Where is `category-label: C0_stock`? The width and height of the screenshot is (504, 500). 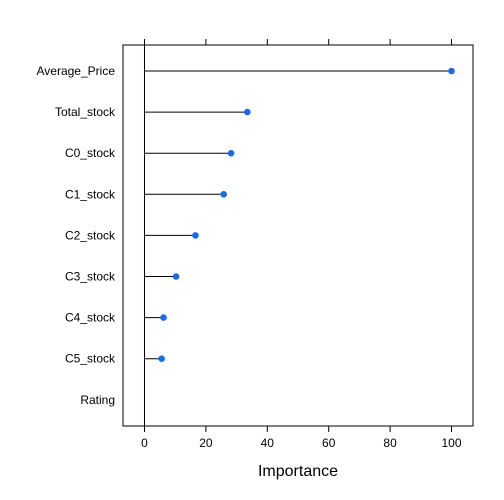 category-label: C0_stock is located at coordinates (90, 153).